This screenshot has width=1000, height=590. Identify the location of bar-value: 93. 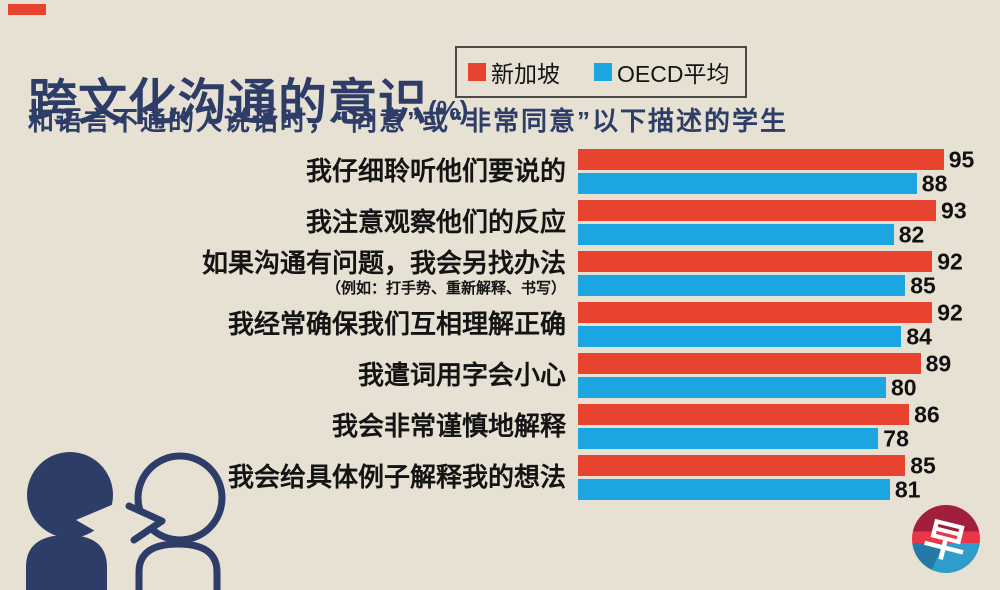
(954, 210).